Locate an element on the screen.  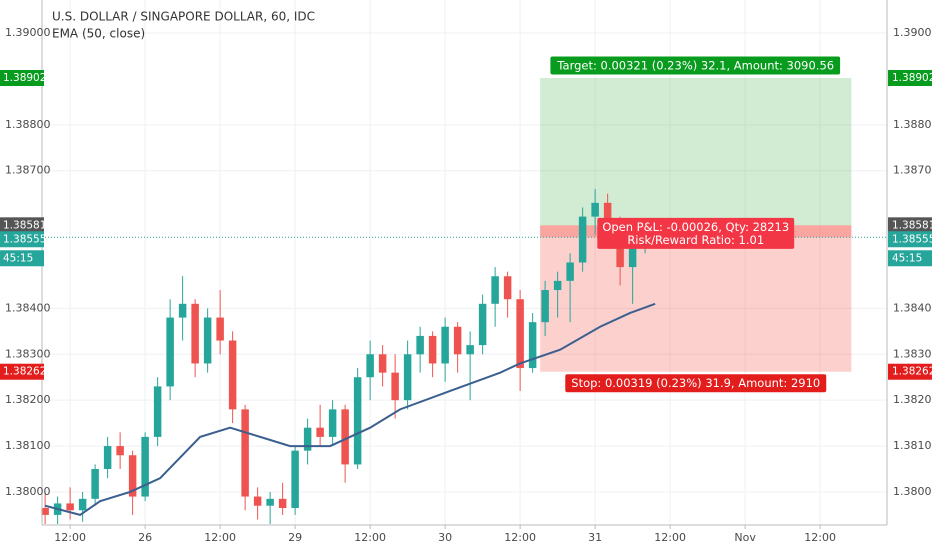
stop-zone is located at coordinates (696, 298).